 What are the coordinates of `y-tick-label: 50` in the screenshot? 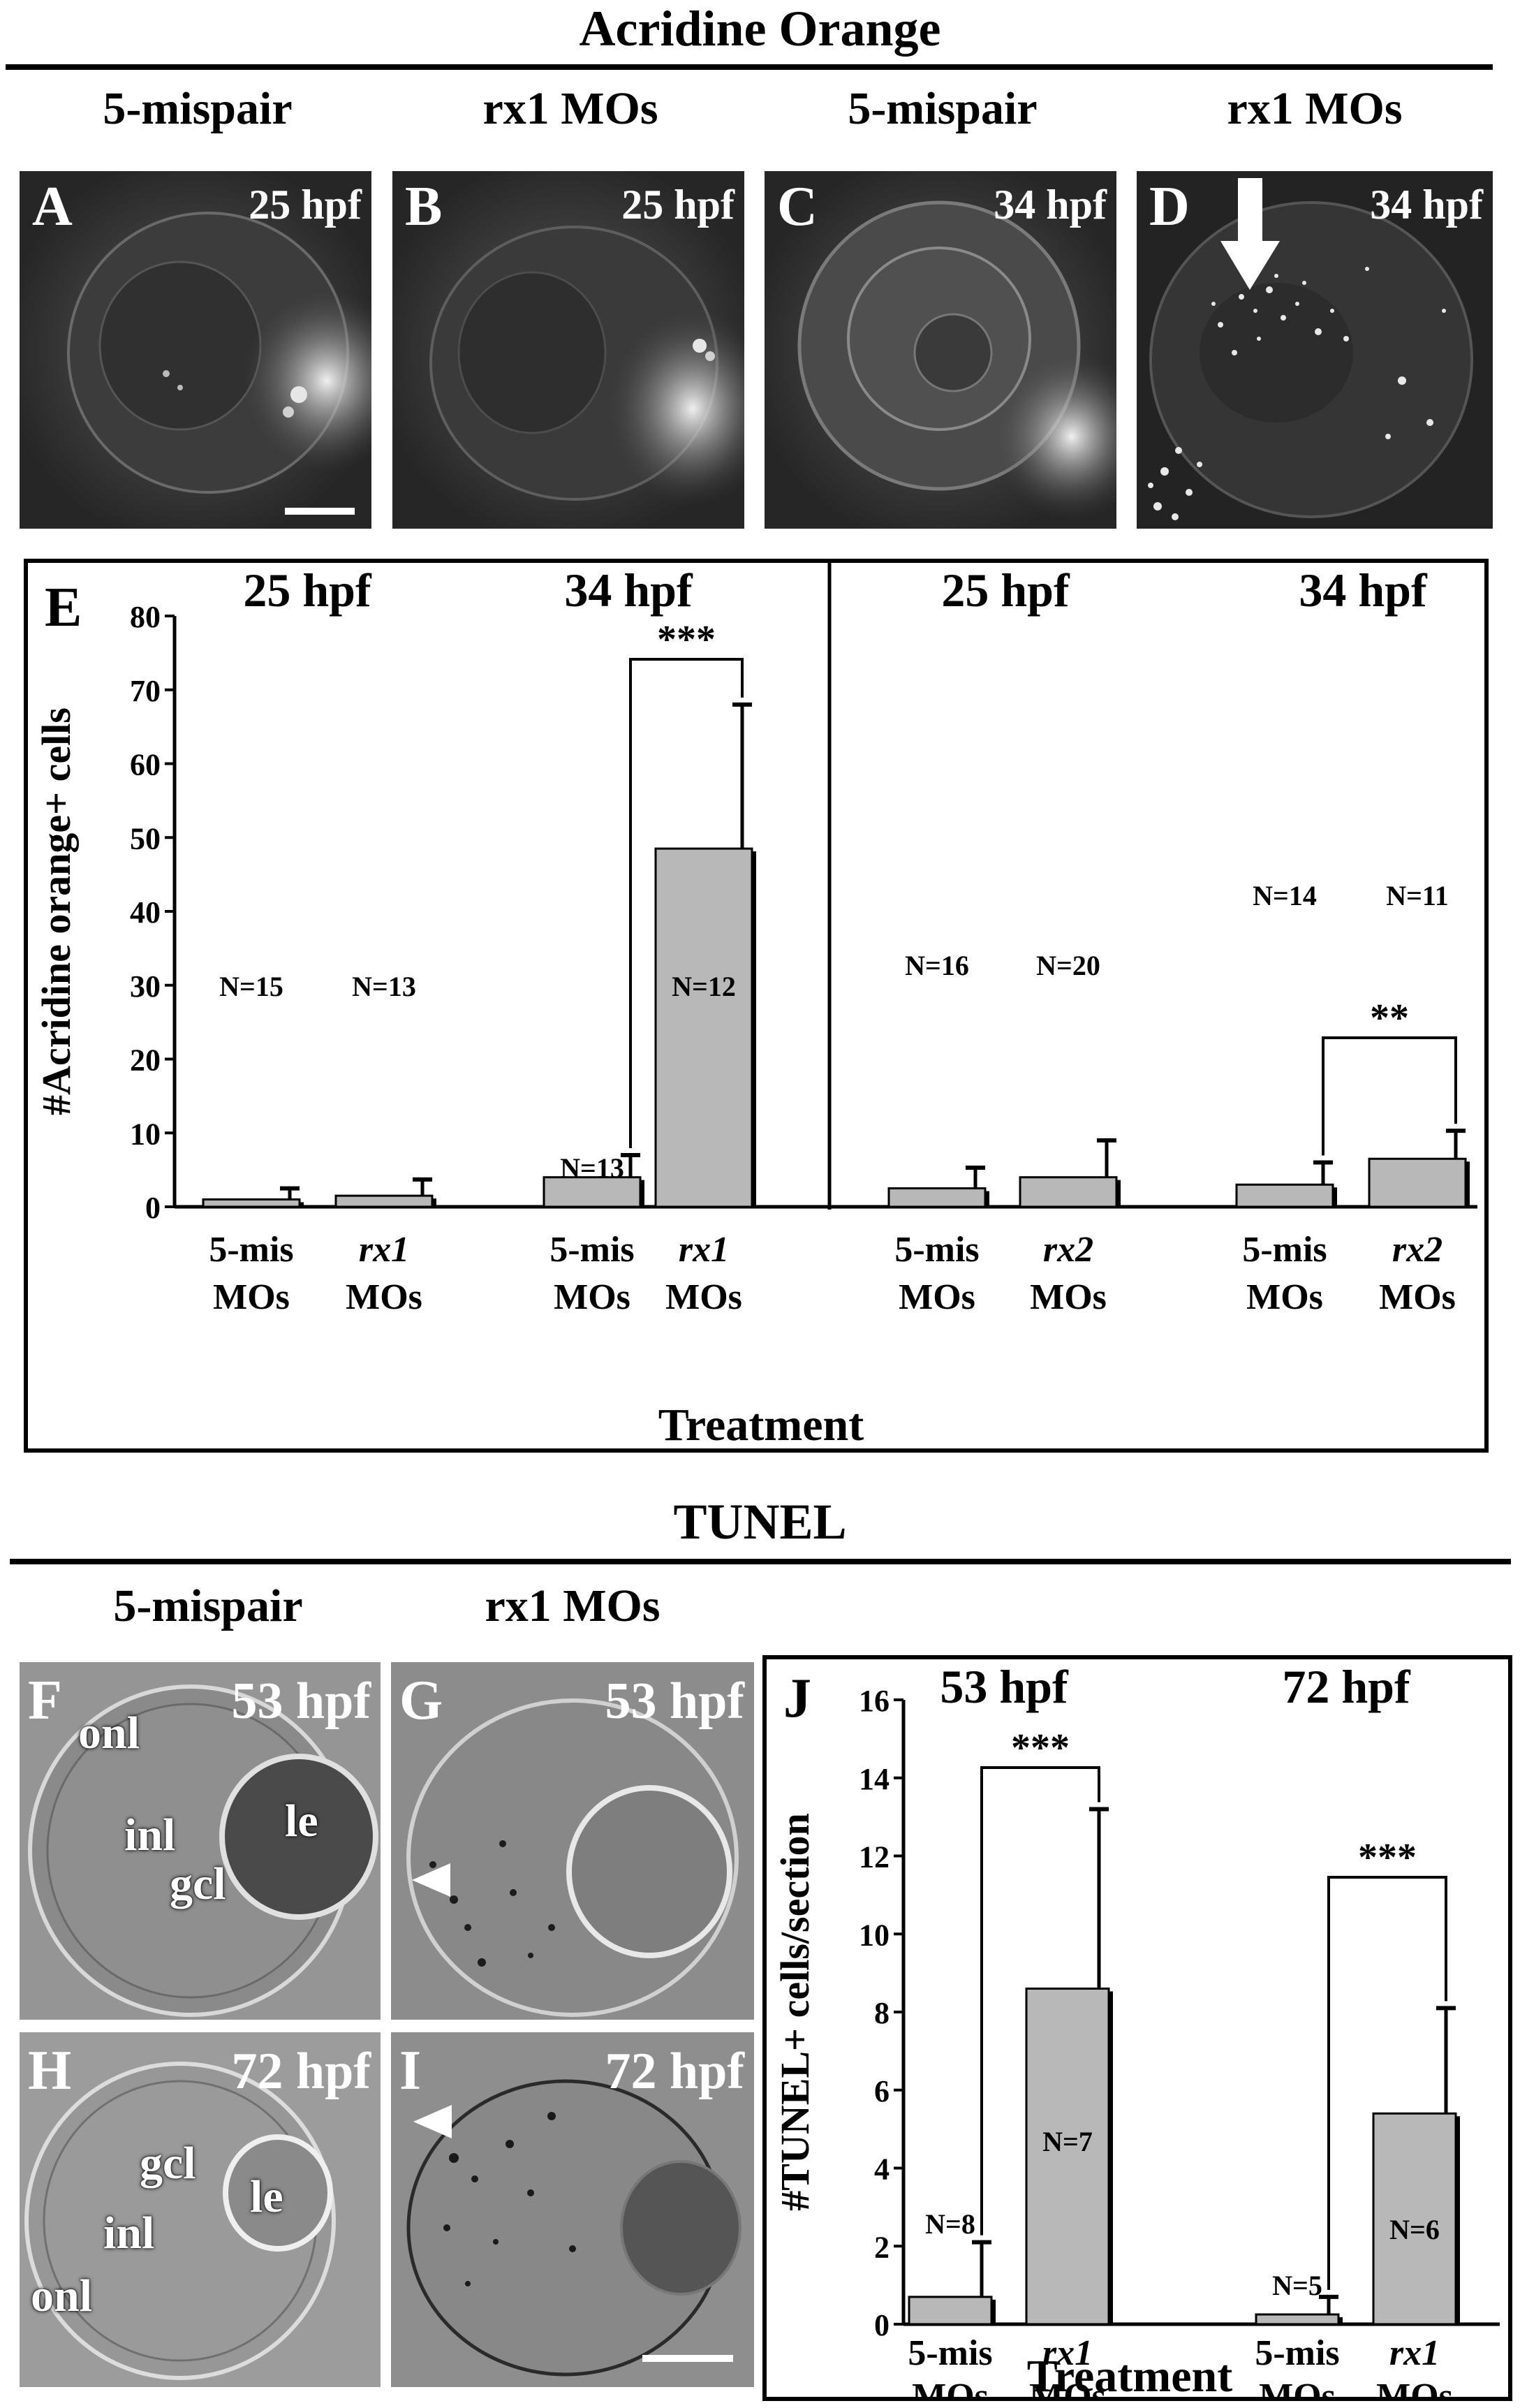 It's located at (145, 838).